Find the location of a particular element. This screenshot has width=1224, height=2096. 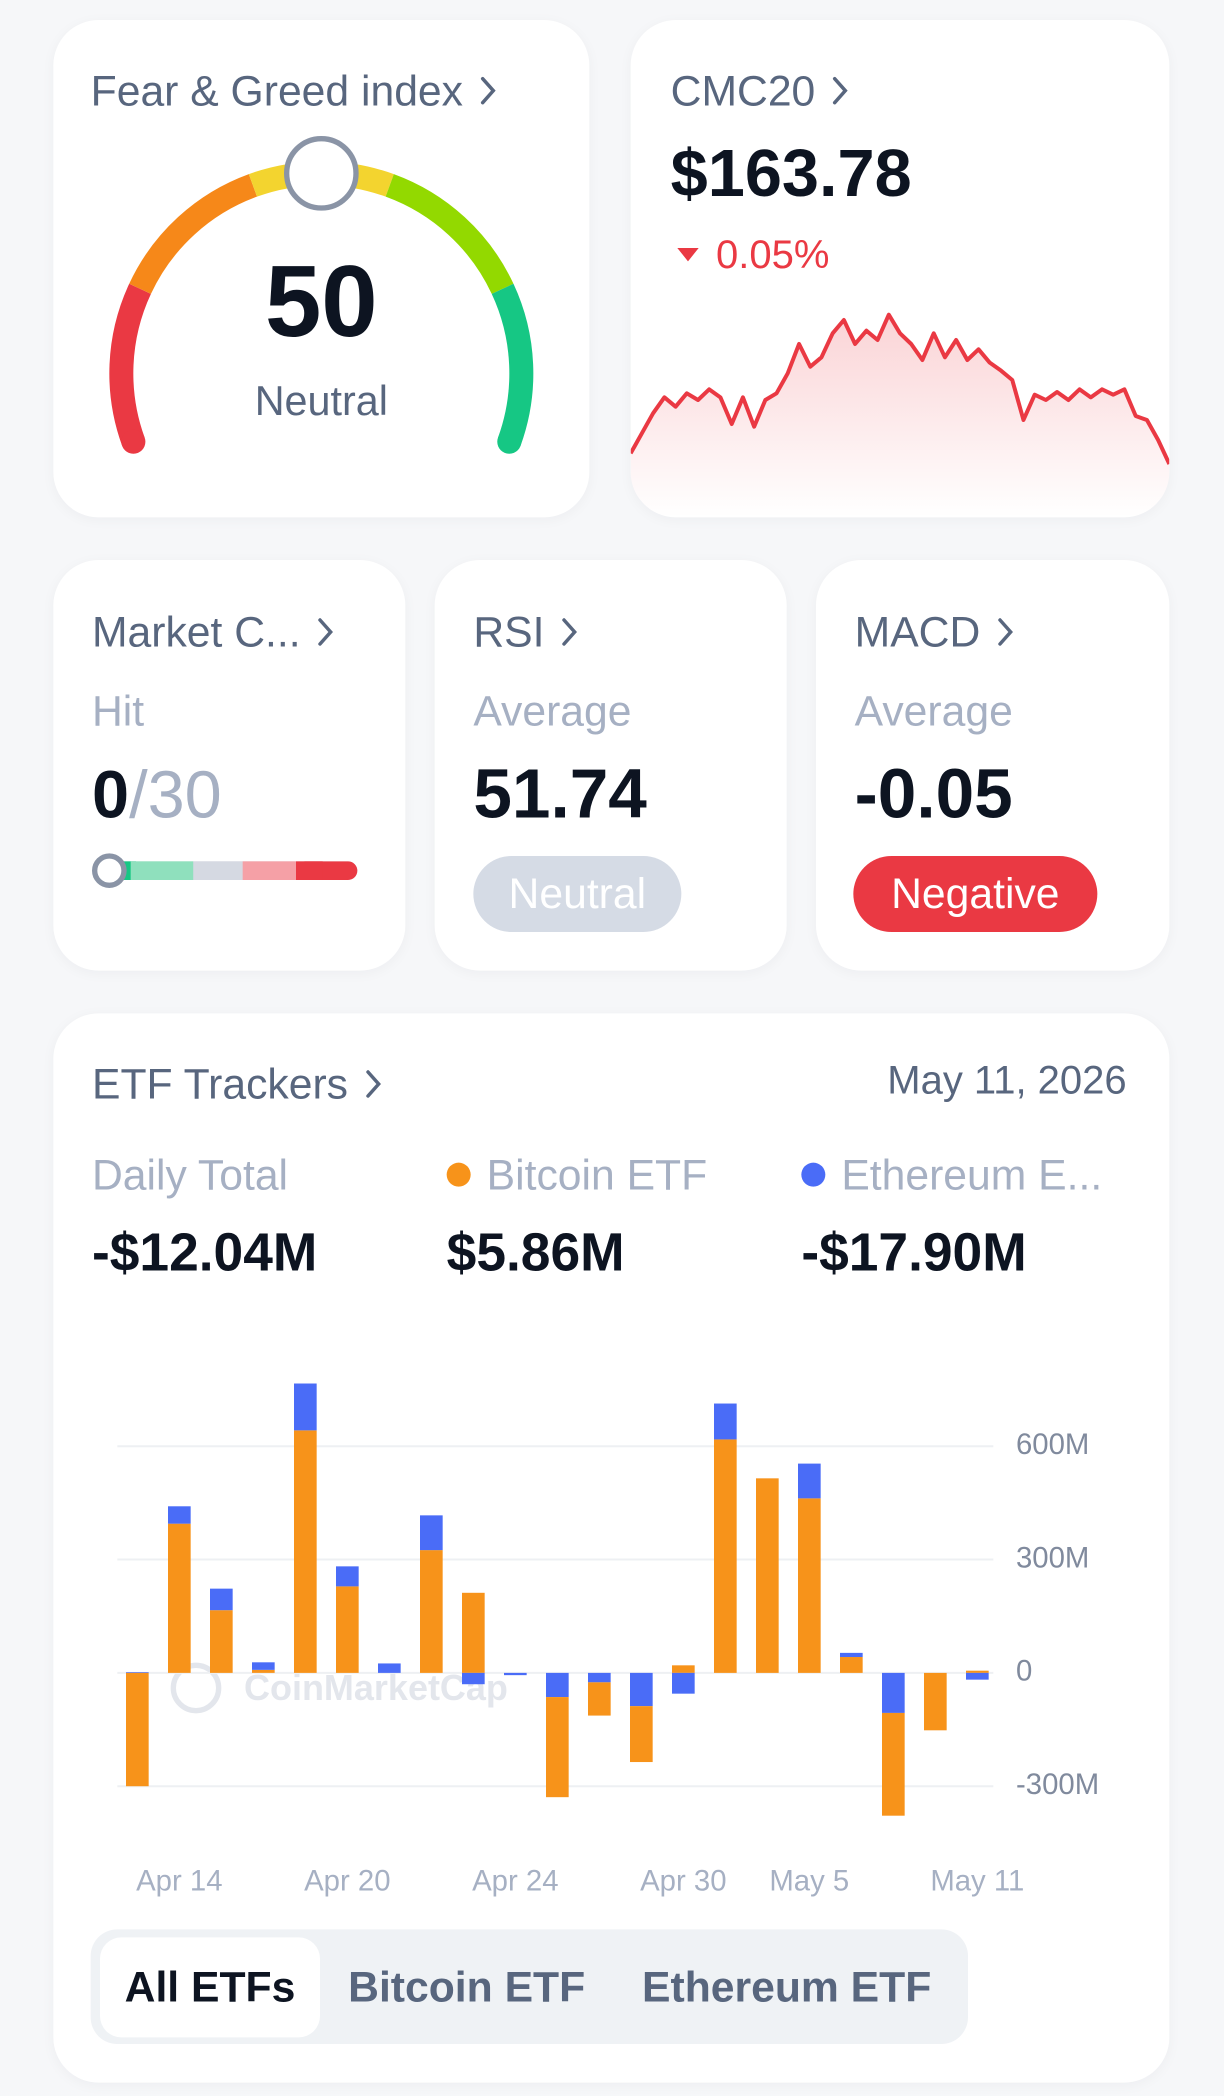

title-text: CMC20 is located at coordinates (743, 90).